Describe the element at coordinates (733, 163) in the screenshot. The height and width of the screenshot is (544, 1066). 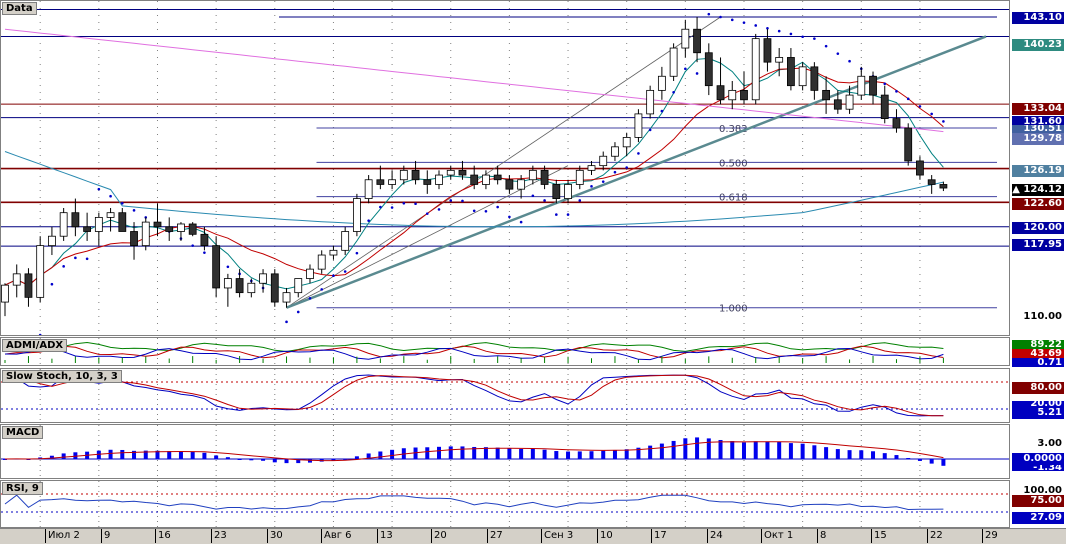
I see `fib-level-label: 0.500` at that location.